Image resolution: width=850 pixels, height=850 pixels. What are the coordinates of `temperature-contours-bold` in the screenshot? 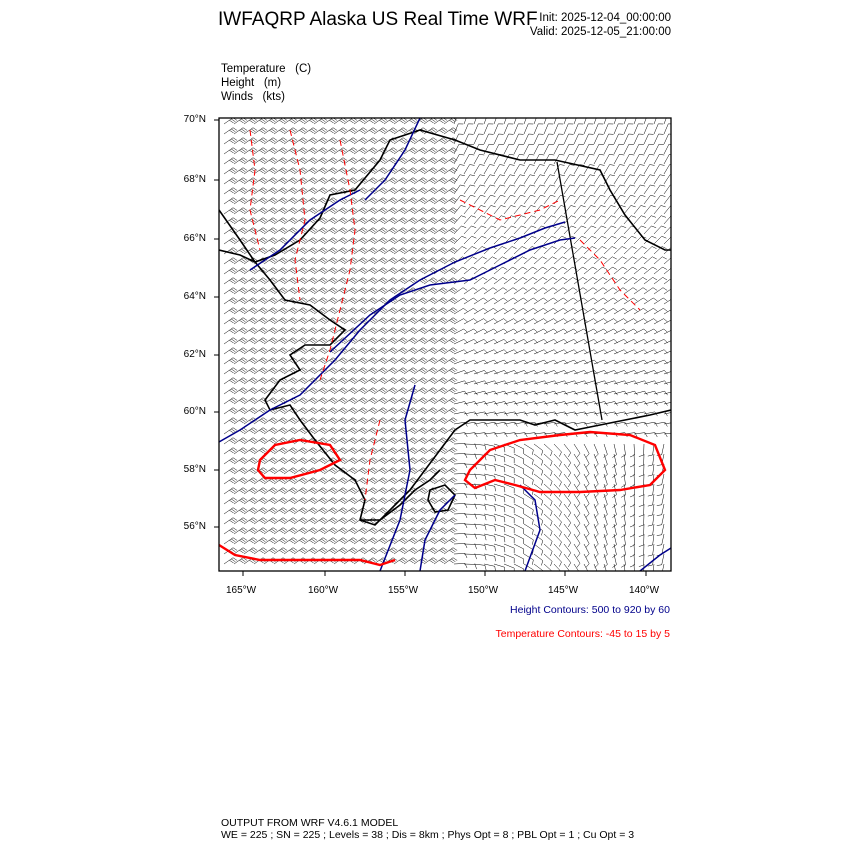 It's located at (443, 498).